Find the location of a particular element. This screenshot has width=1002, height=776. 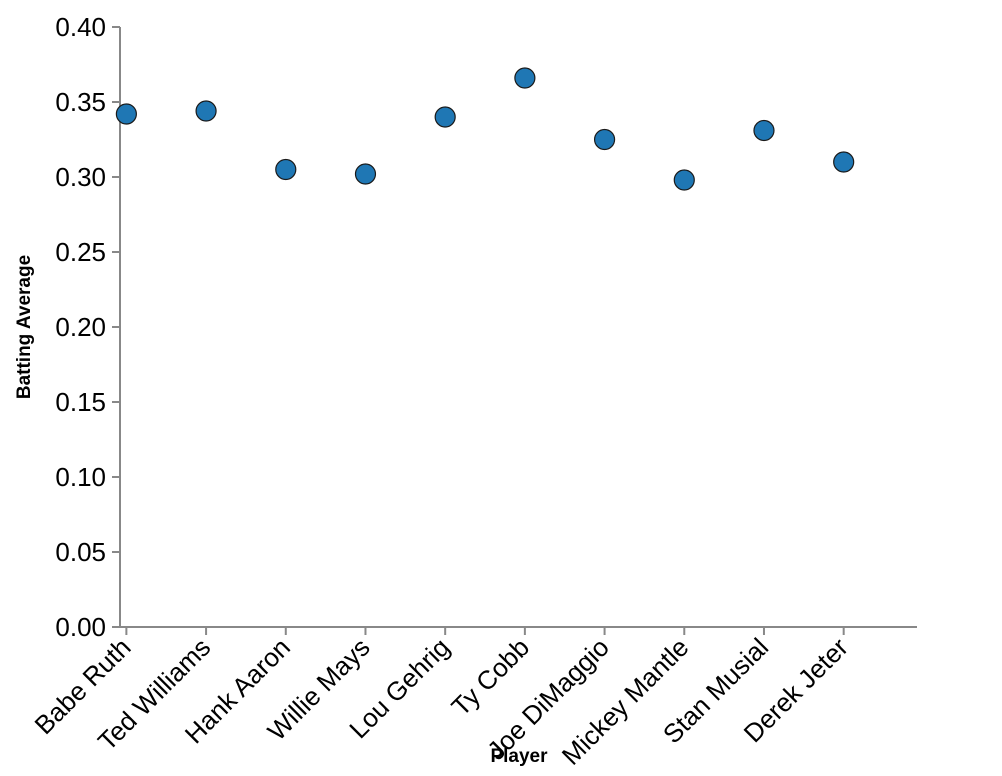

y-tick-label: 0.15 is located at coordinates (80, 402).